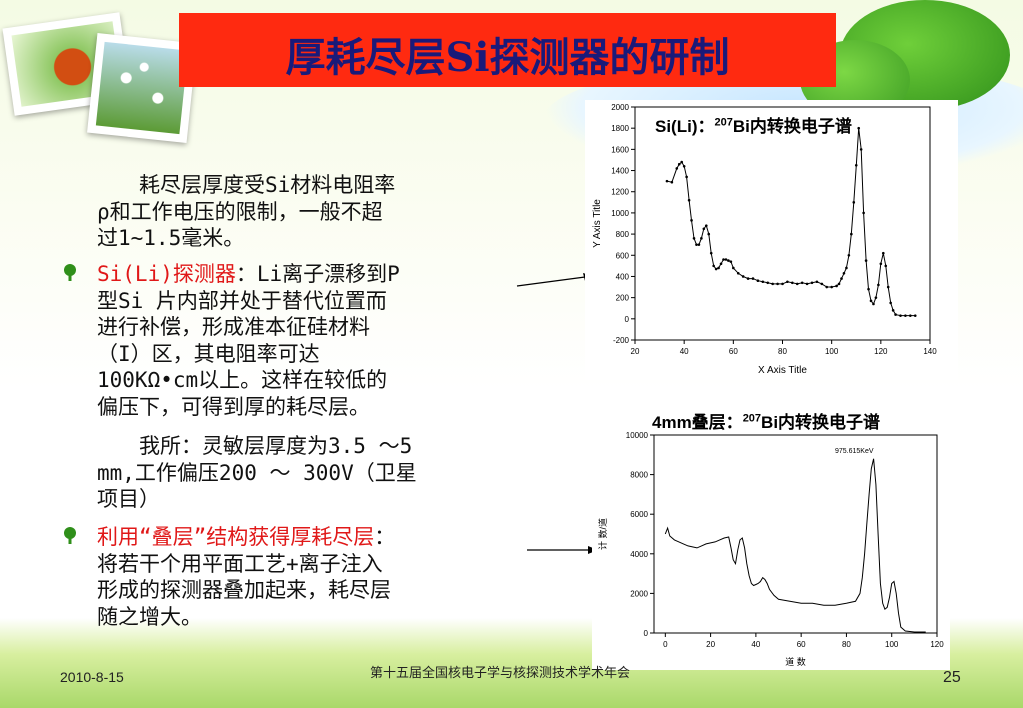 Image resolution: width=1023 pixels, height=708 pixels. What do you see at coordinates (930, 351) in the screenshot?
I see `x-tick-label: 140` at bounding box center [930, 351].